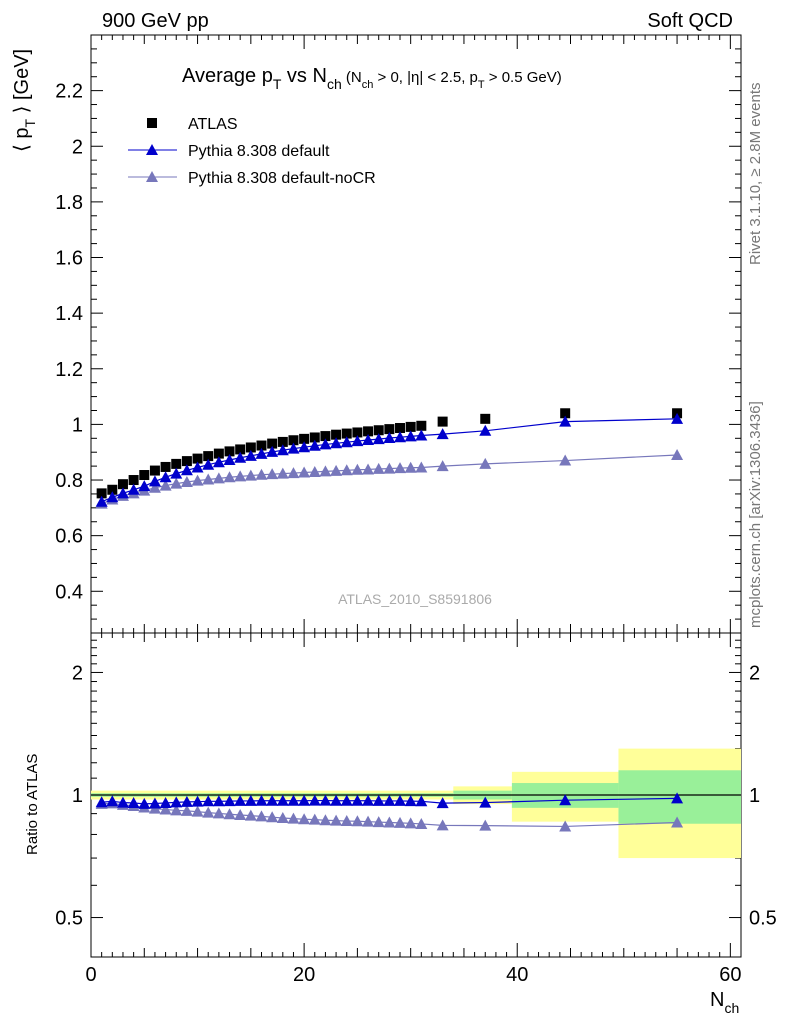 Image resolution: width=786 pixels, height=1024 pixels. What do you see at coordinates (754, 673) in the screenshot?
I see `ratio-y-tick-label-right: 2` at bounding box center [754, 673].